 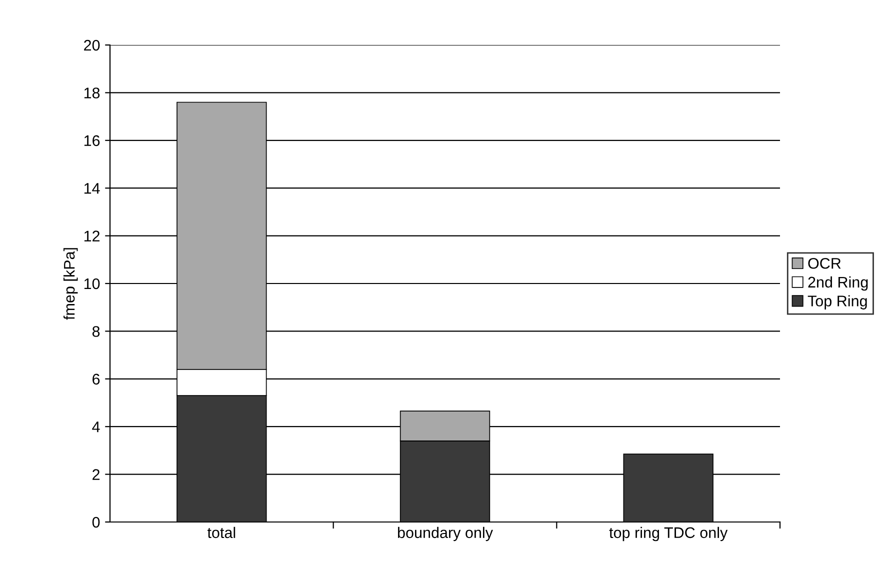 What do you see at coordinates (92, 140) in the screenshot?
I see `y-tick-label: 16` at bounding box center [92, 140].